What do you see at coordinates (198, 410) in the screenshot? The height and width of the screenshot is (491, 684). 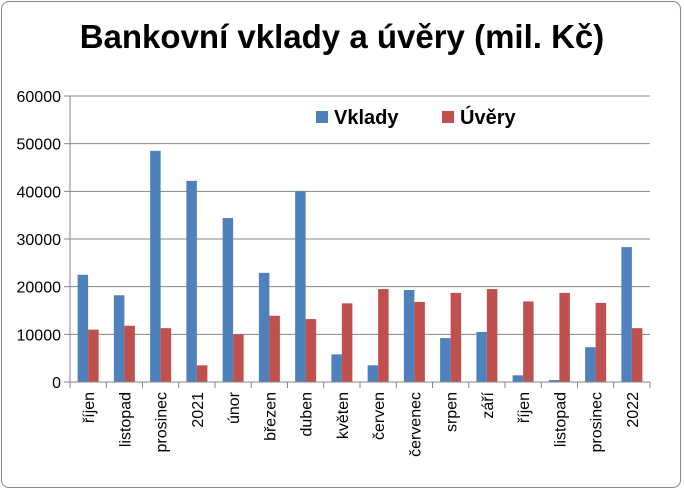 I see `x-tick-label: 2021` at bounding box center [198, 410].